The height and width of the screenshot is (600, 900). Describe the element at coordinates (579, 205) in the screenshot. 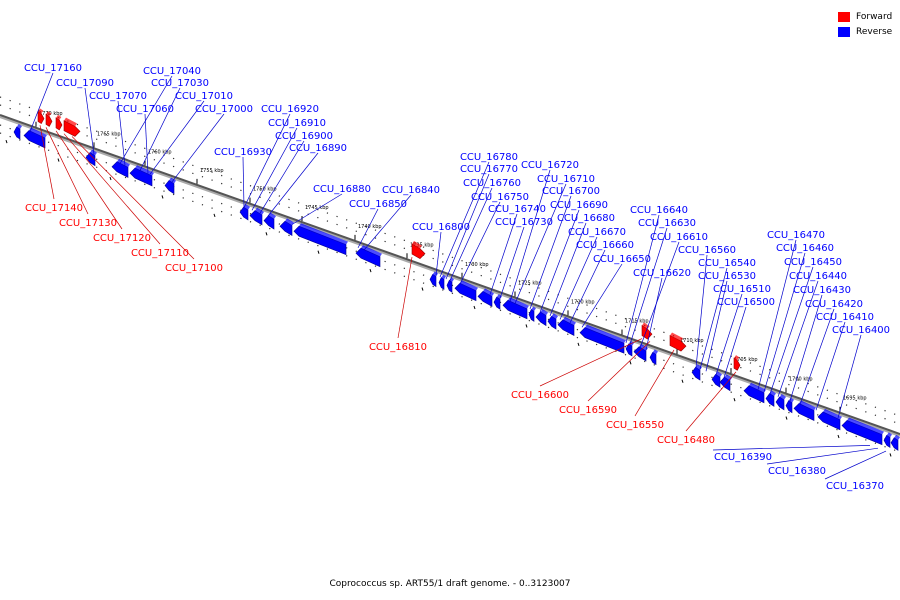

I see `gene-label: CCU_16690` at that location.